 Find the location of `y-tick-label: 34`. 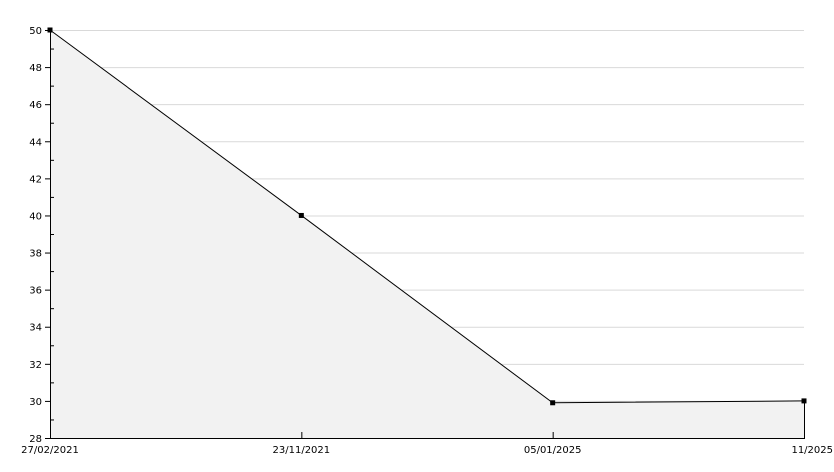

y-tick-label: 34 is located at coordinates (35, 328).